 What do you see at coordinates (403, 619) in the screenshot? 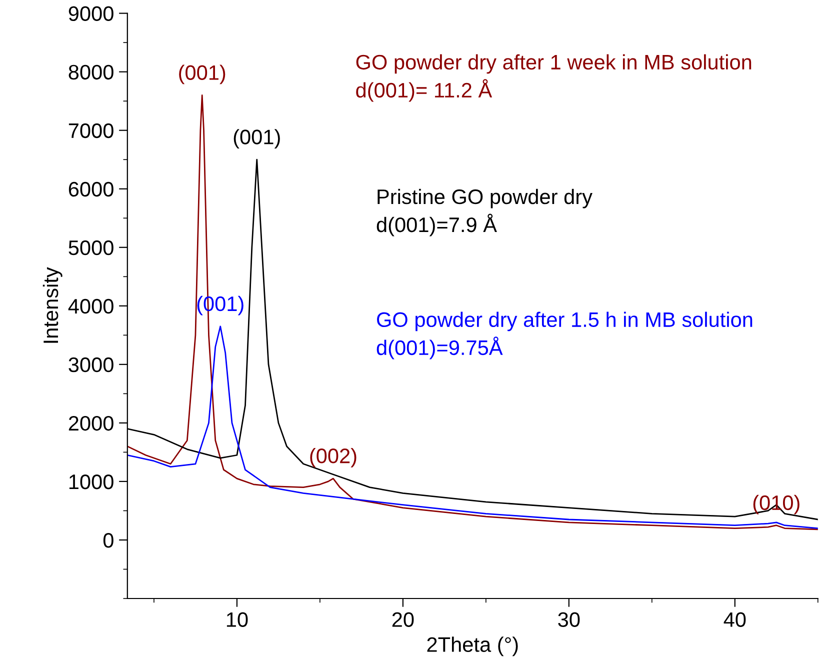
I see `x-tick-label: 20` at bounding box center [403, 619].